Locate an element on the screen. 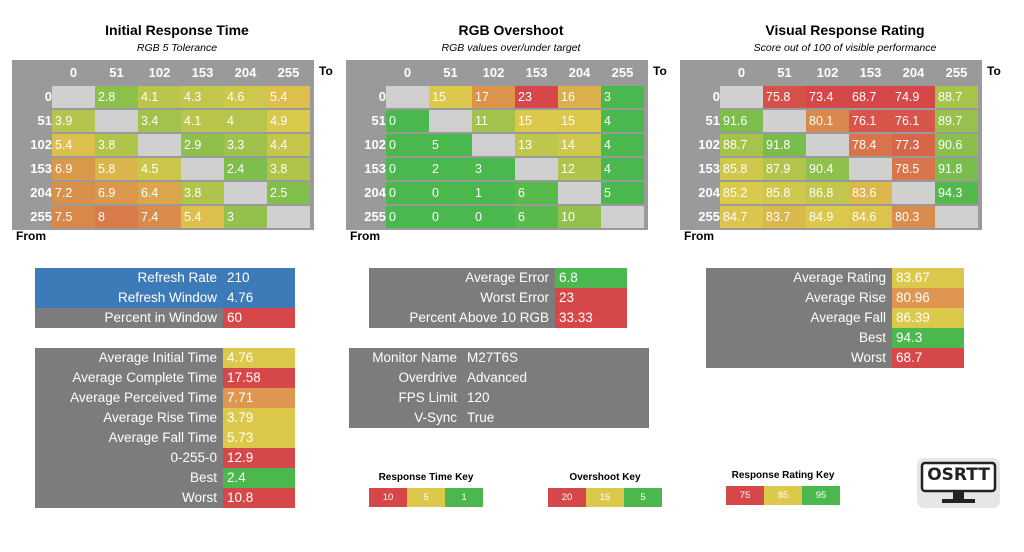  info-row: Percent in Window 60 is located at coordinates (165, 318).